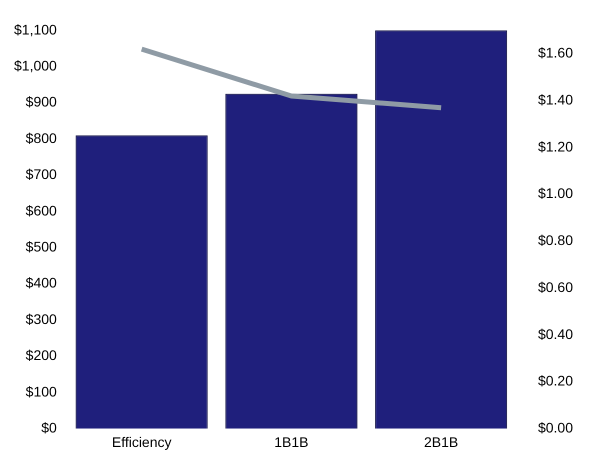  What do you see at coordinates (42, 246) in the screenshot?
I see `y-tick-label: $500` at bounding box center [42, 246].